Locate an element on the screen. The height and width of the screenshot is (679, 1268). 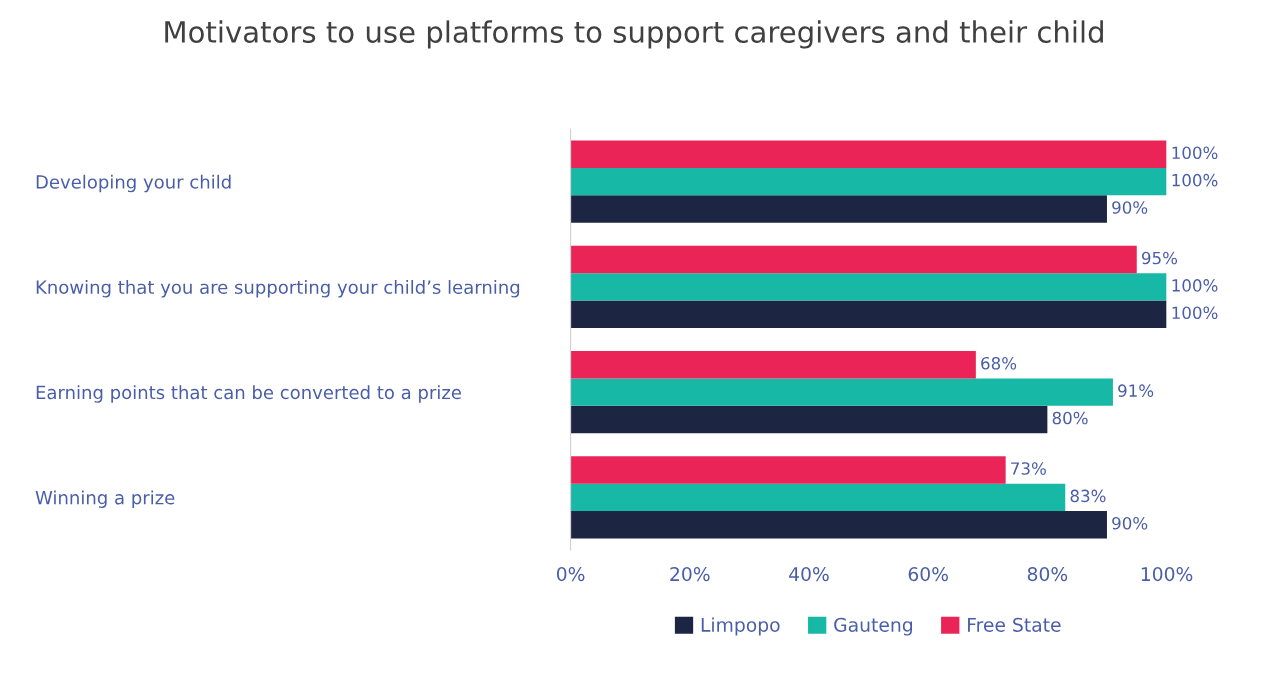
y-tick-label: Knowing that you are supporting your child’s learning is located at coordinates (278, 289).